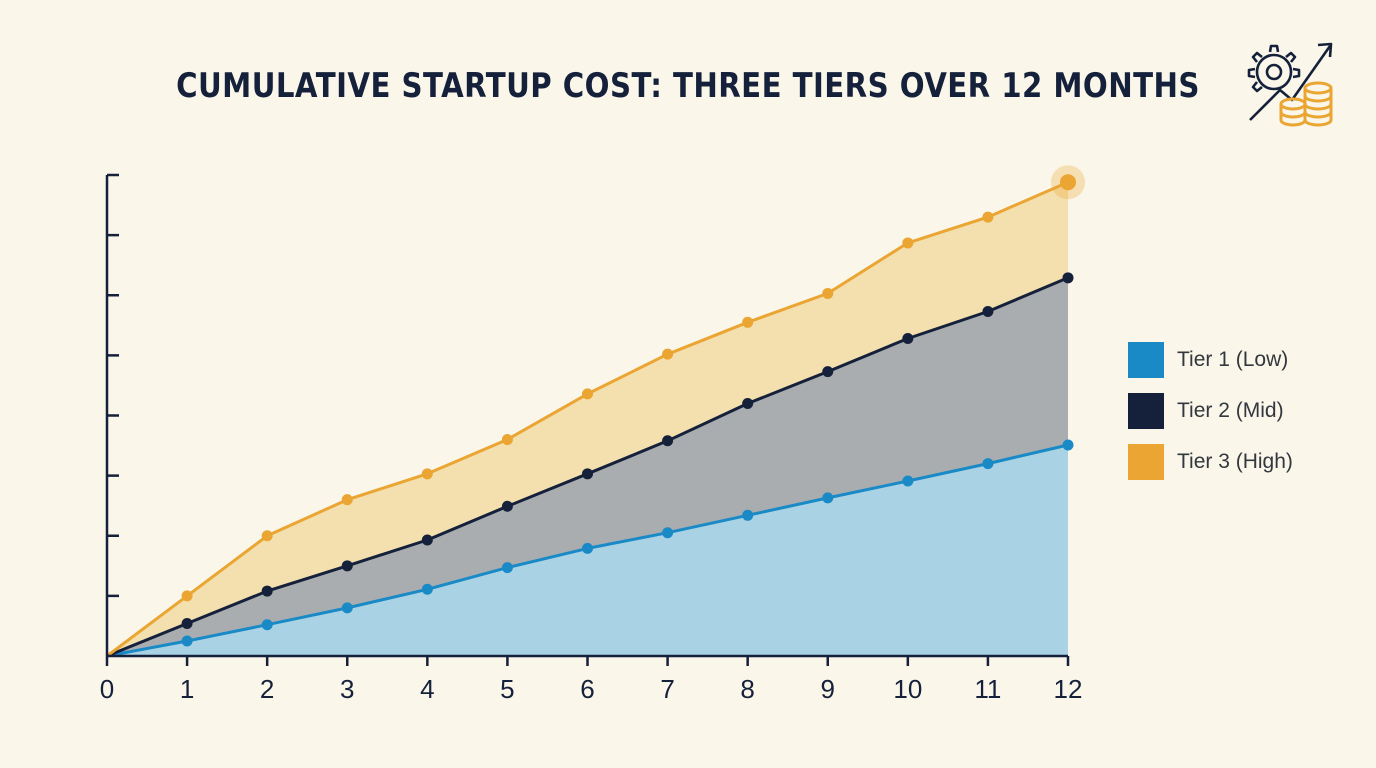 This screenshot has height=768, width=1376. Describe the element at coordinates (987, 689) in the screenshot. I see `x-tick-label: 11` at that location.